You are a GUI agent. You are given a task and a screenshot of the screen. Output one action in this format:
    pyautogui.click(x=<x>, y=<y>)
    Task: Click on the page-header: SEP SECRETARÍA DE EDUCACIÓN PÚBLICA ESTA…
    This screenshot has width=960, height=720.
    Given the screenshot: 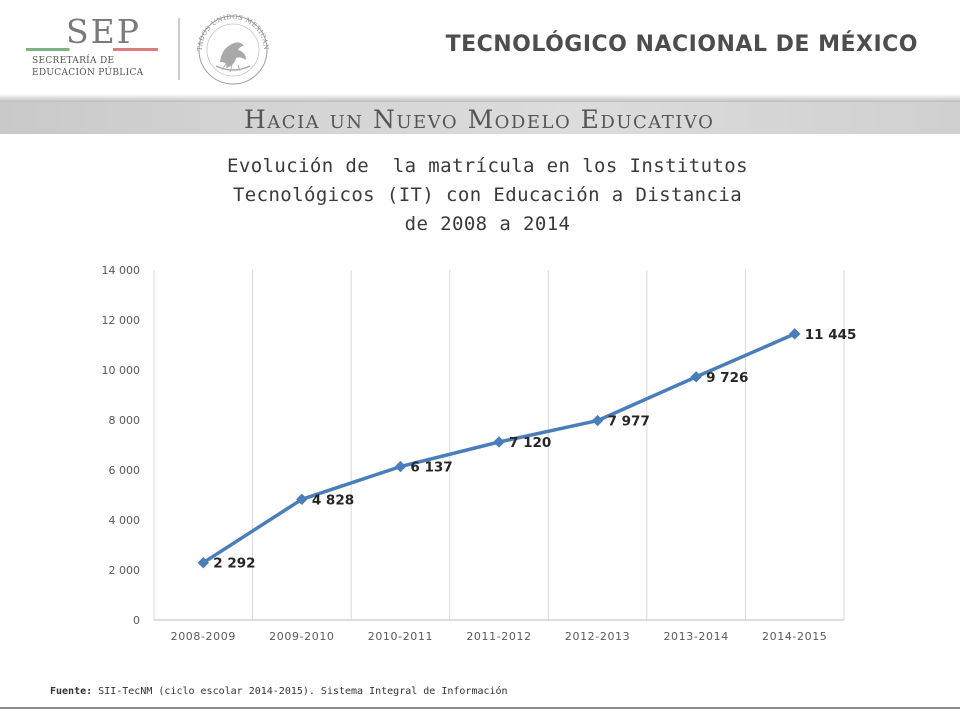 What is the action you would take?
    pyautogui.click(x=480, y=49)
    